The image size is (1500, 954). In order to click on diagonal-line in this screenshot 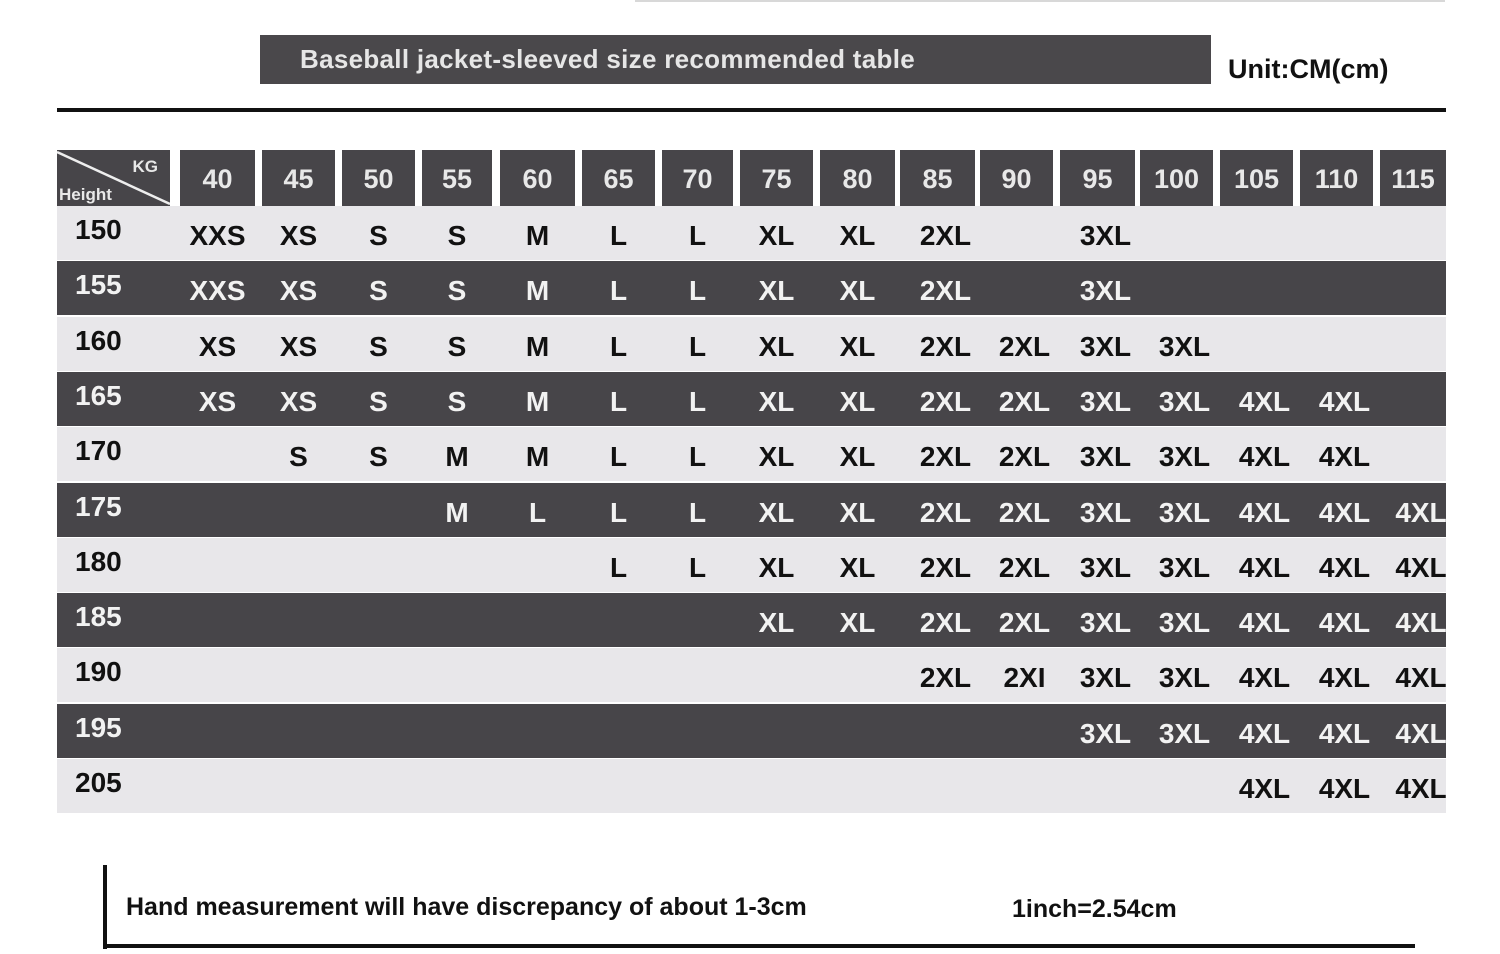, I will do `click(113, 178)`.